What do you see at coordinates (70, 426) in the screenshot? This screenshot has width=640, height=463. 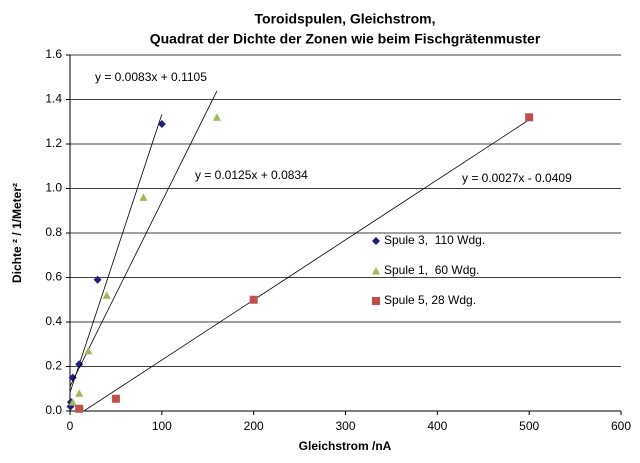 I see `x-tick-label: 0` at bounding box center [70, 426].